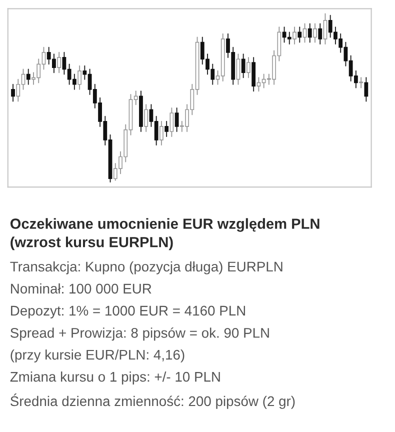 The height and width of the screenshot is (432, 395). What do you see at coordinates (139, 334) in the screenshot?
I see `text: Spread + Prowizja: 8 pipsów = ok. 90 PLN` at bounding box center [139, 334].